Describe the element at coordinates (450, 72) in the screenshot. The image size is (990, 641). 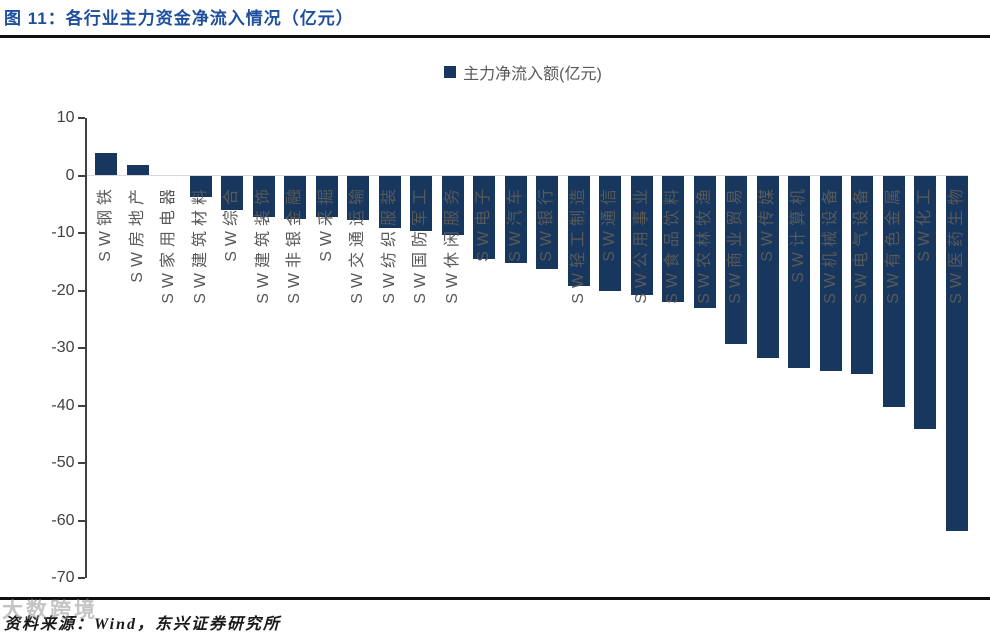
I see `legend-swatch-icon` at that location.